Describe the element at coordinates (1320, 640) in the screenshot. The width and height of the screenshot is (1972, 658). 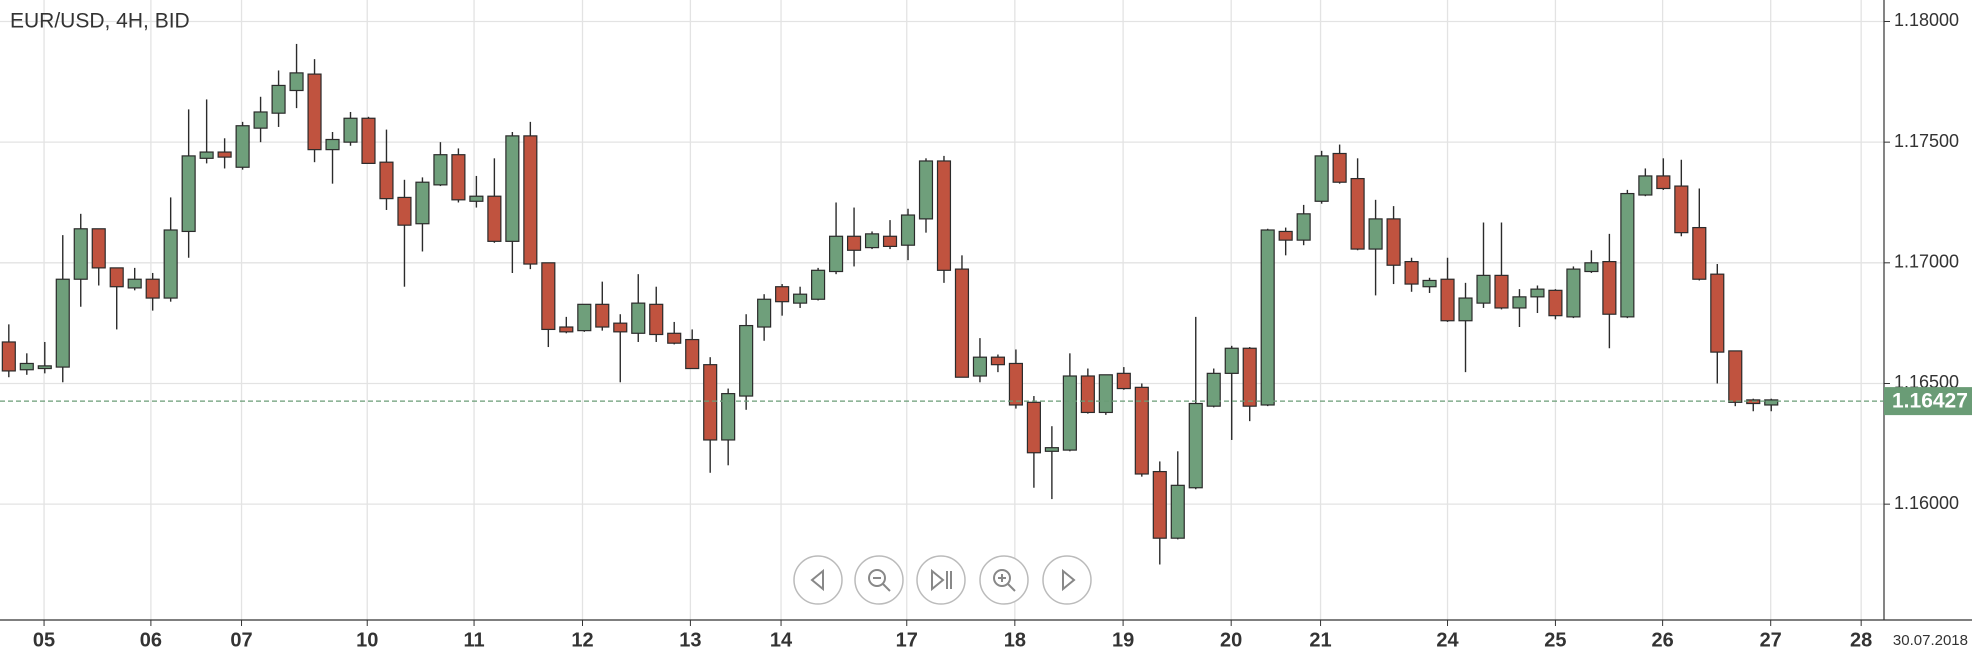
I see `x-tick-label: 21` at that location.